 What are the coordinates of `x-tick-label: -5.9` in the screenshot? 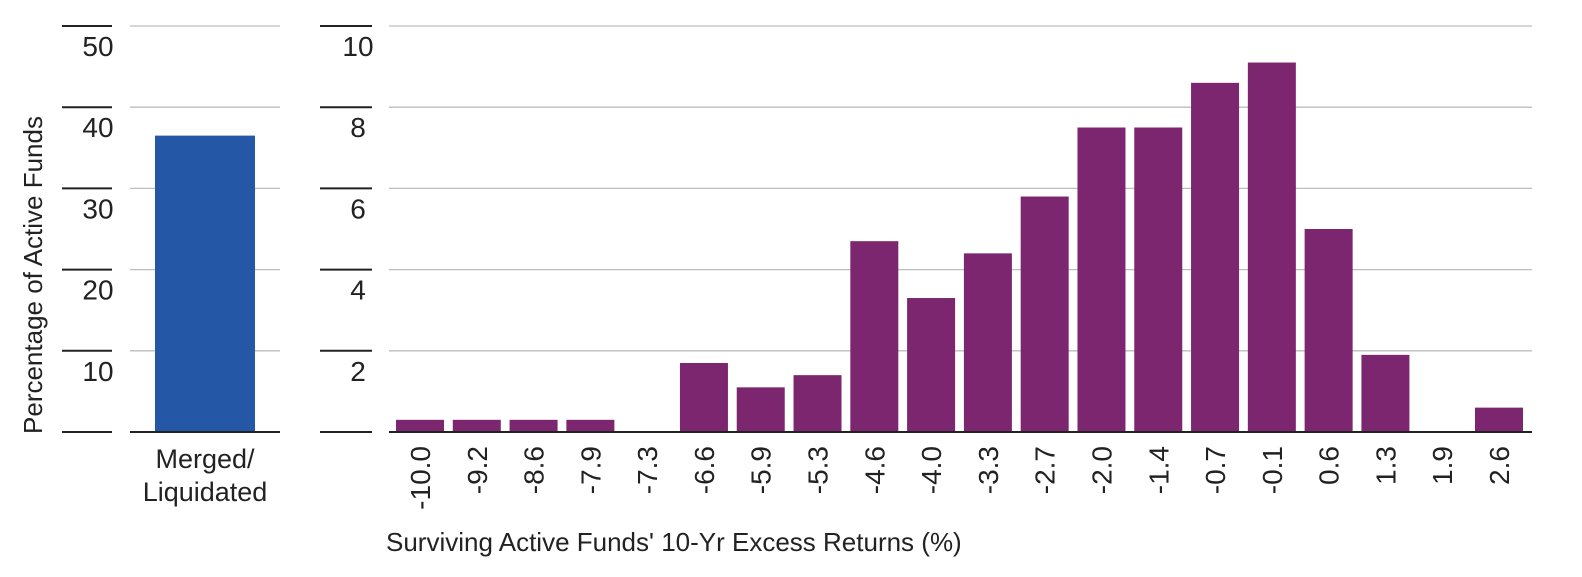 It's located at (761, 470).